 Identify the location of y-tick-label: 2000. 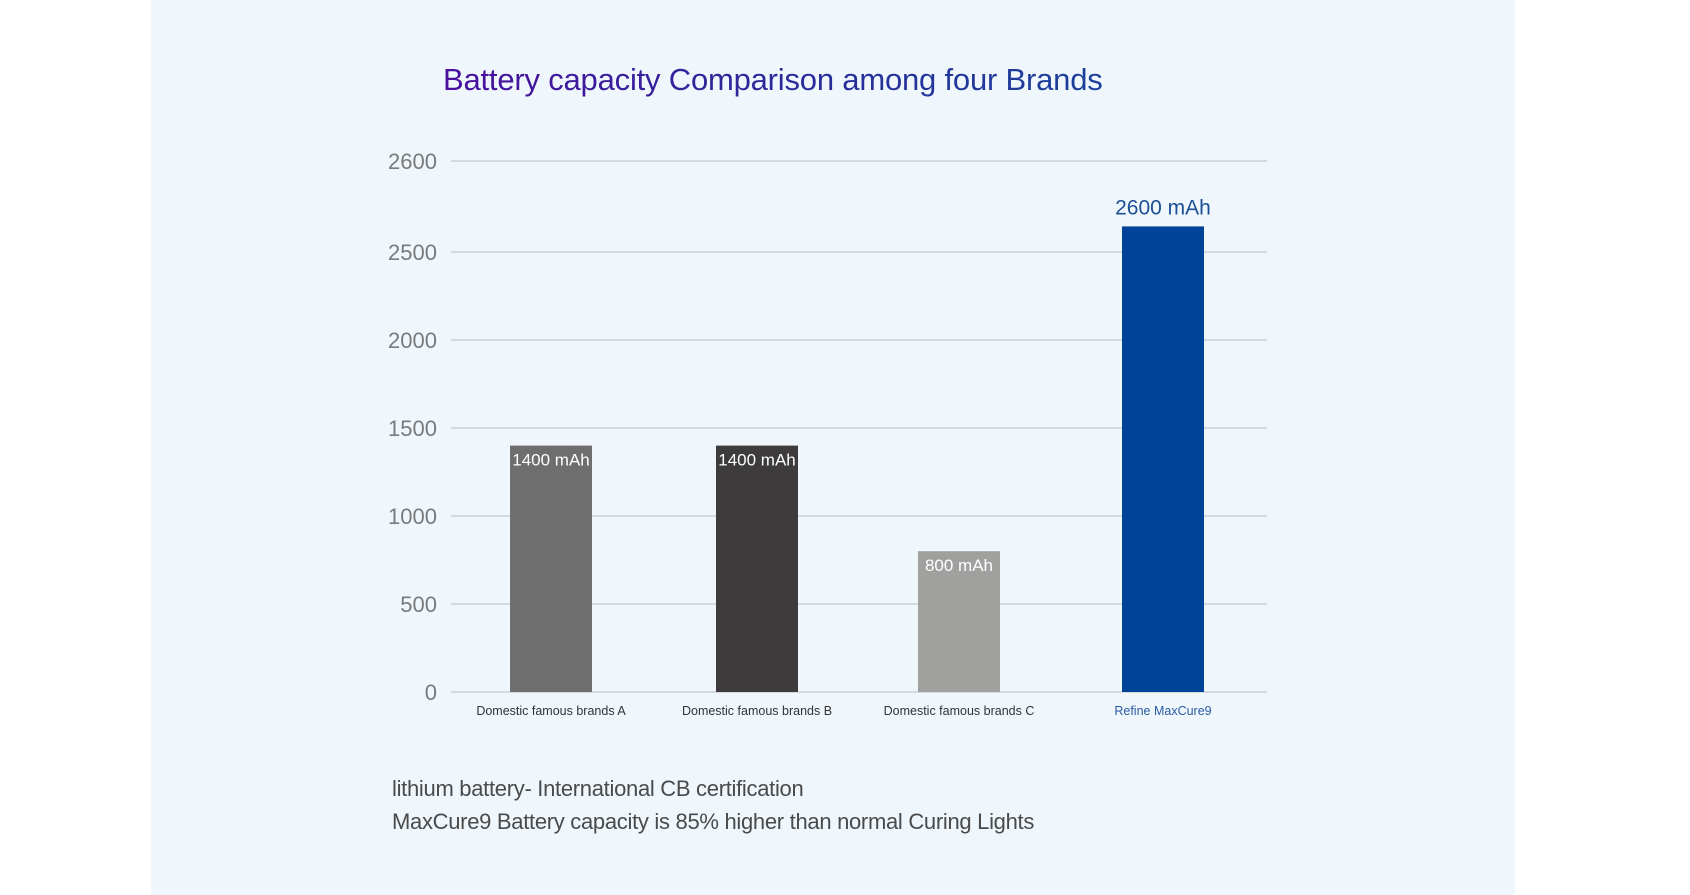
(412, 340).